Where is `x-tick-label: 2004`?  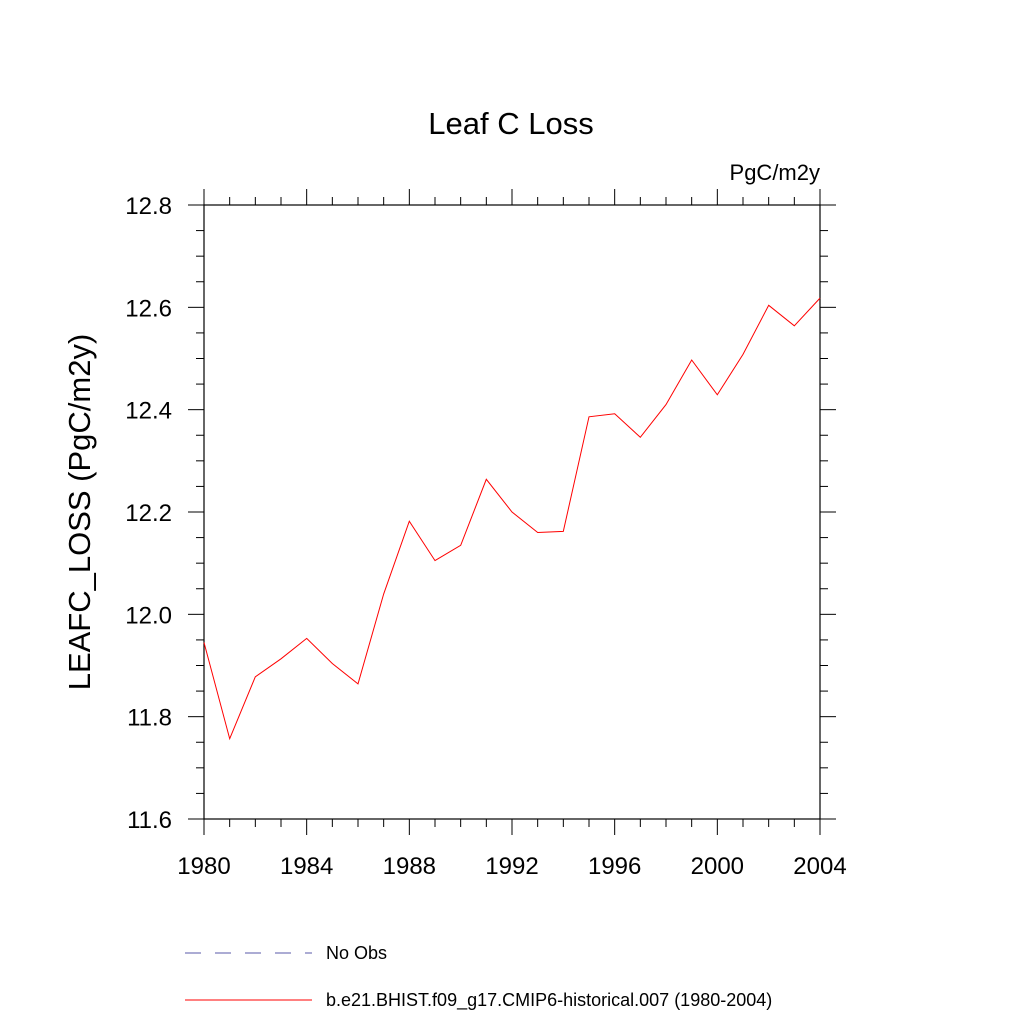 x-tick-label: 2004 is located at coordinates (819, 866).